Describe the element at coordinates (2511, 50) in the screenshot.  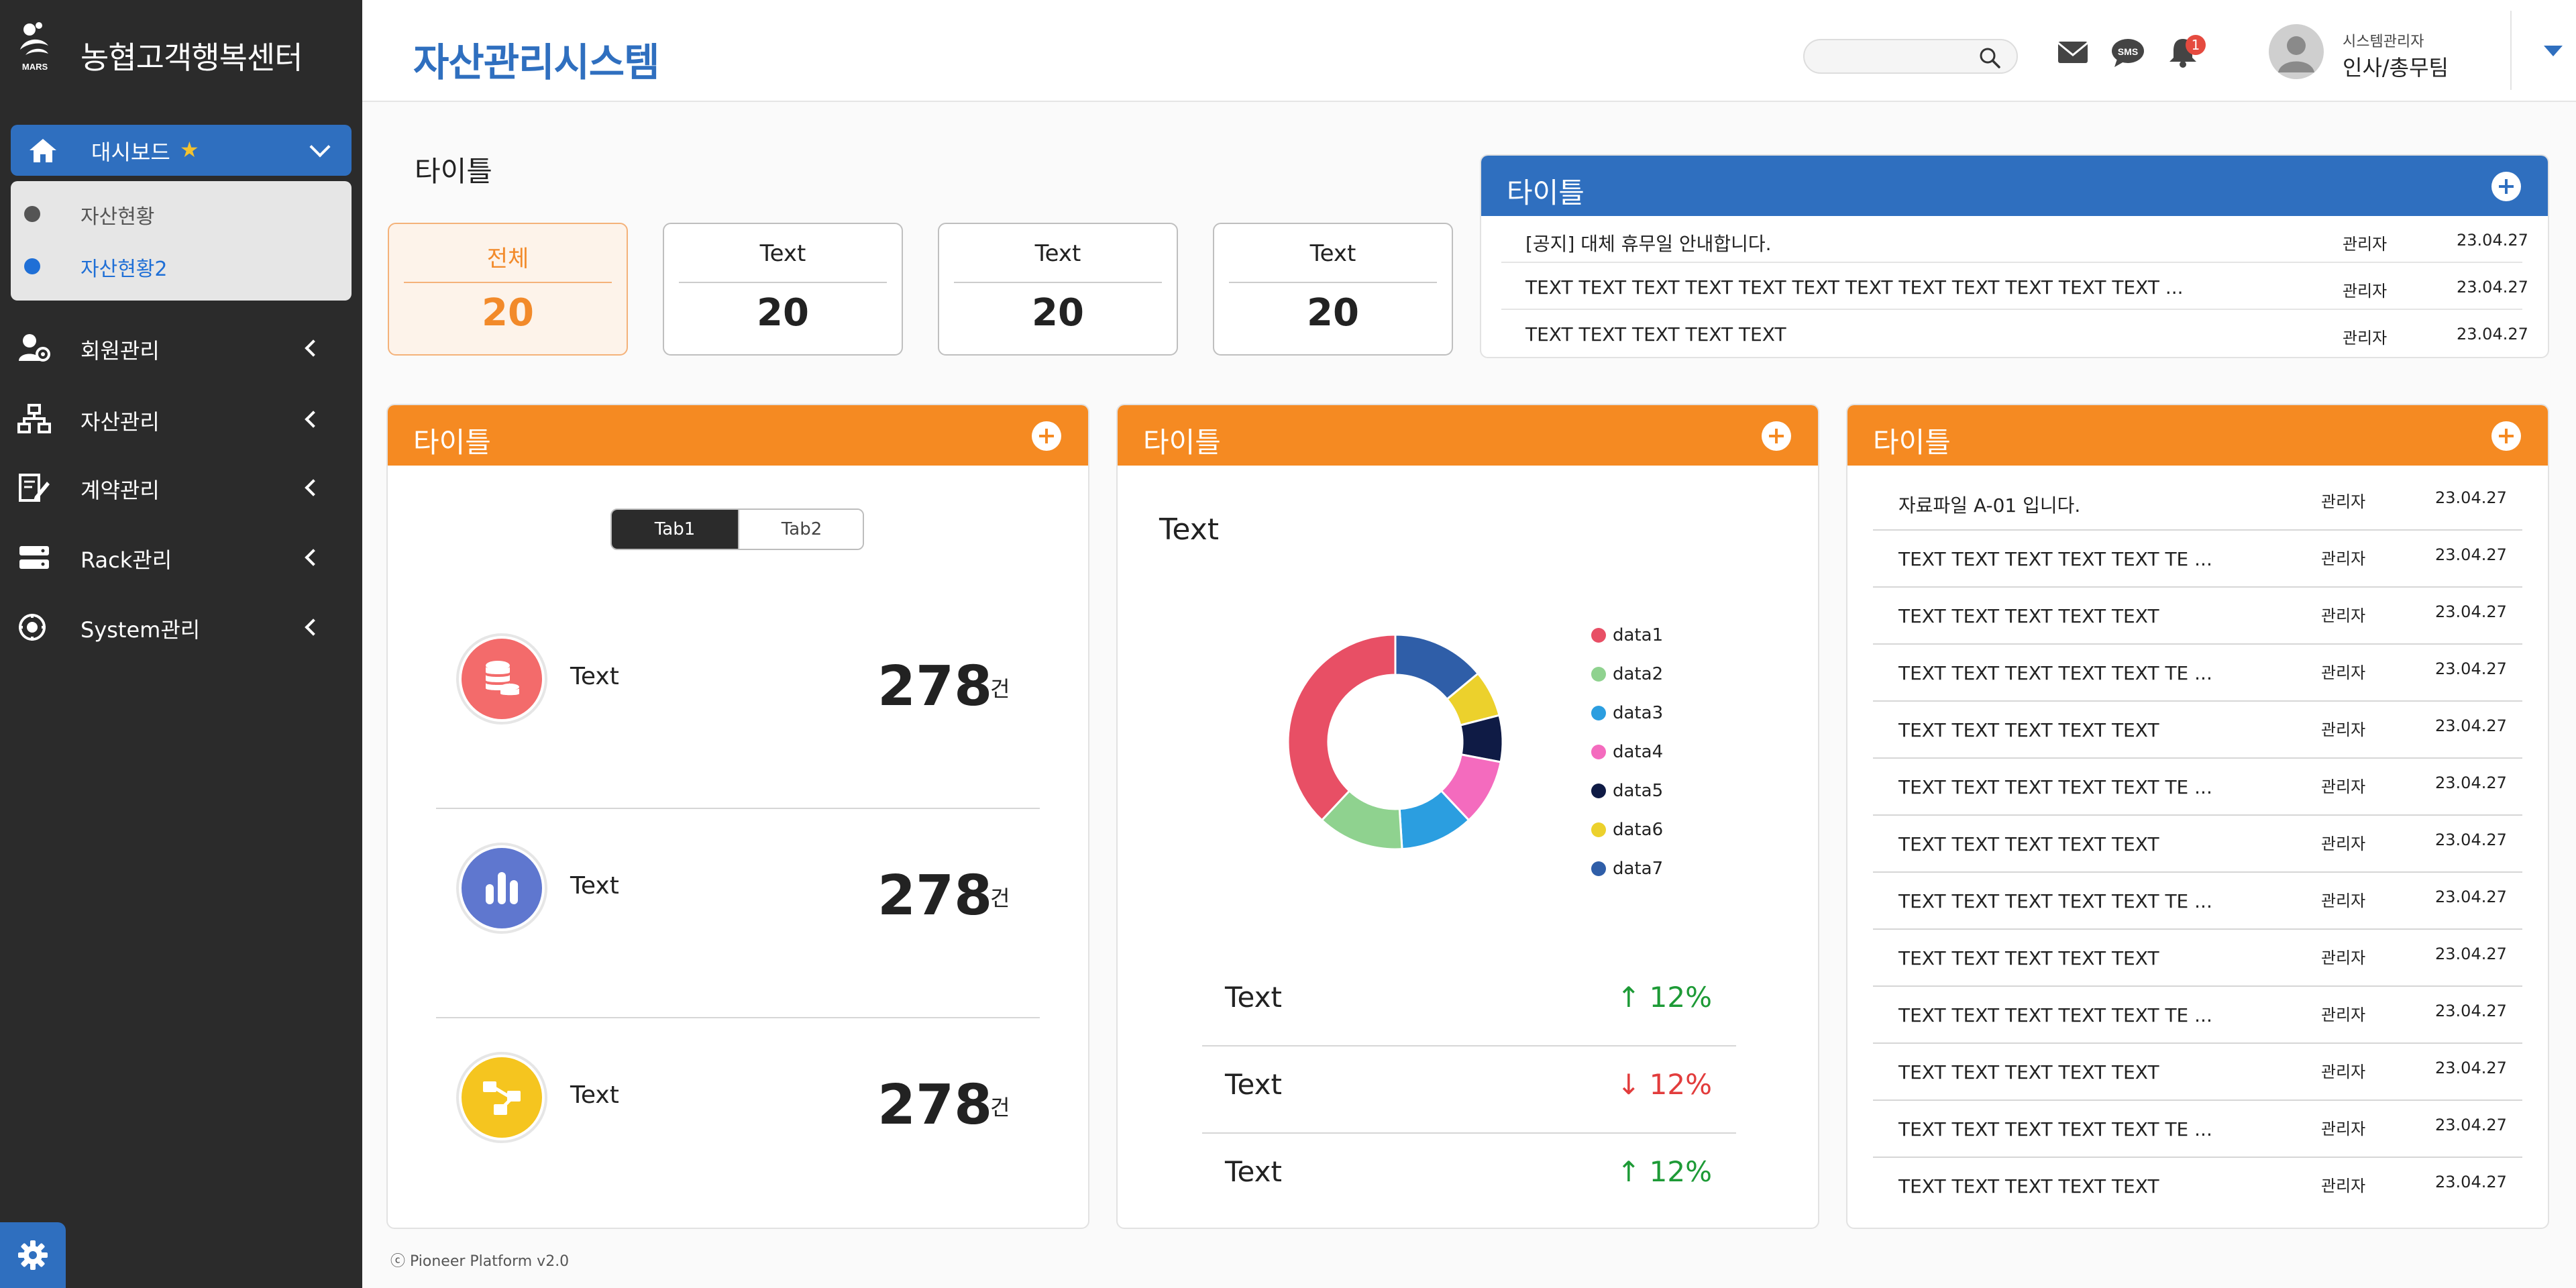
I see `header-divider` at that location.